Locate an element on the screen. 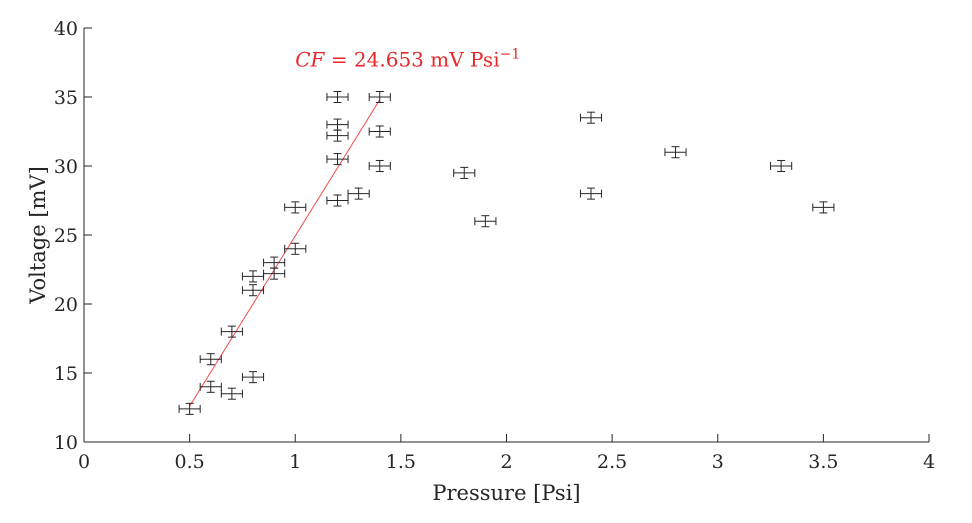  x-tick-label: 1 is located at coordinates (295, 462).